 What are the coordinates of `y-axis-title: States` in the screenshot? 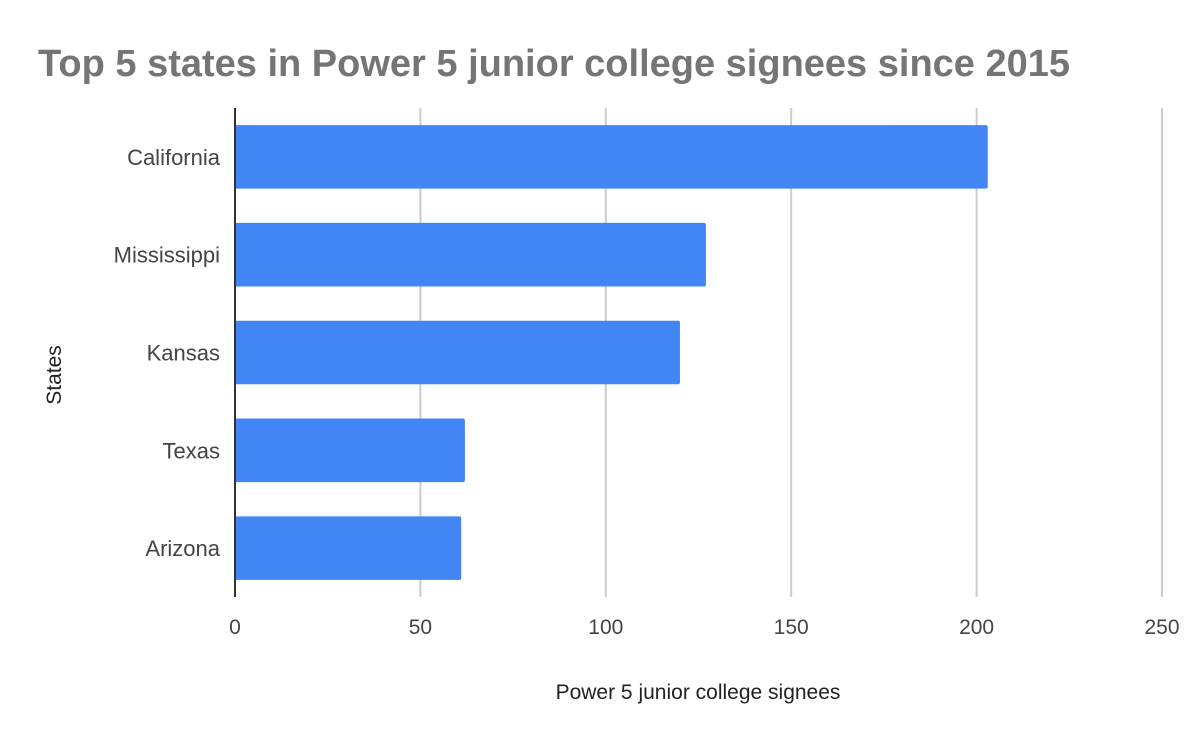 It's located at (54, 375).